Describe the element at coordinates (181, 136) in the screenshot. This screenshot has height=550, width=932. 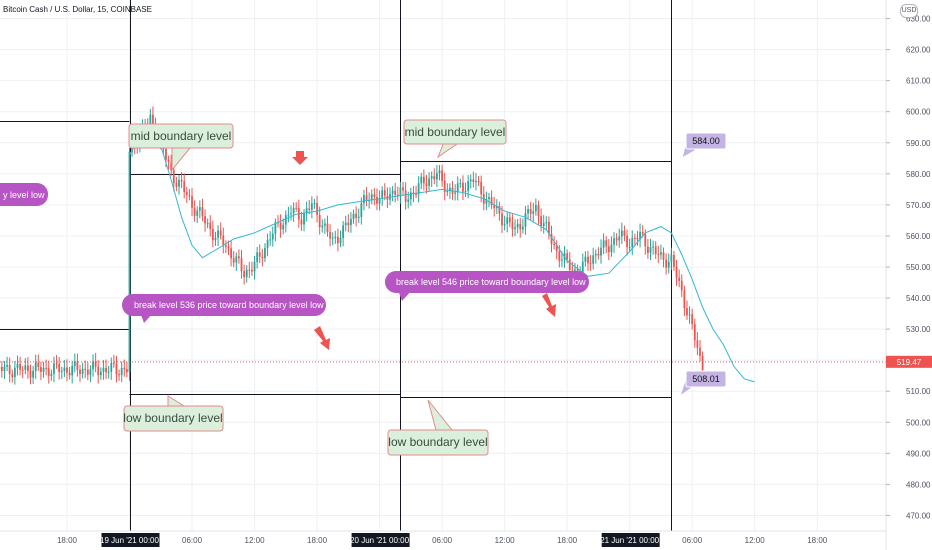
I see `note-mid-boundary-1-text: mid boundary level` at that location.